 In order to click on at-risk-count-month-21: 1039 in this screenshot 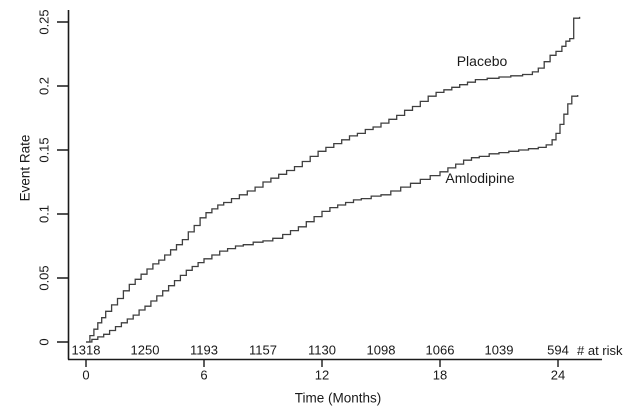, I will do `click(499, 350)`.